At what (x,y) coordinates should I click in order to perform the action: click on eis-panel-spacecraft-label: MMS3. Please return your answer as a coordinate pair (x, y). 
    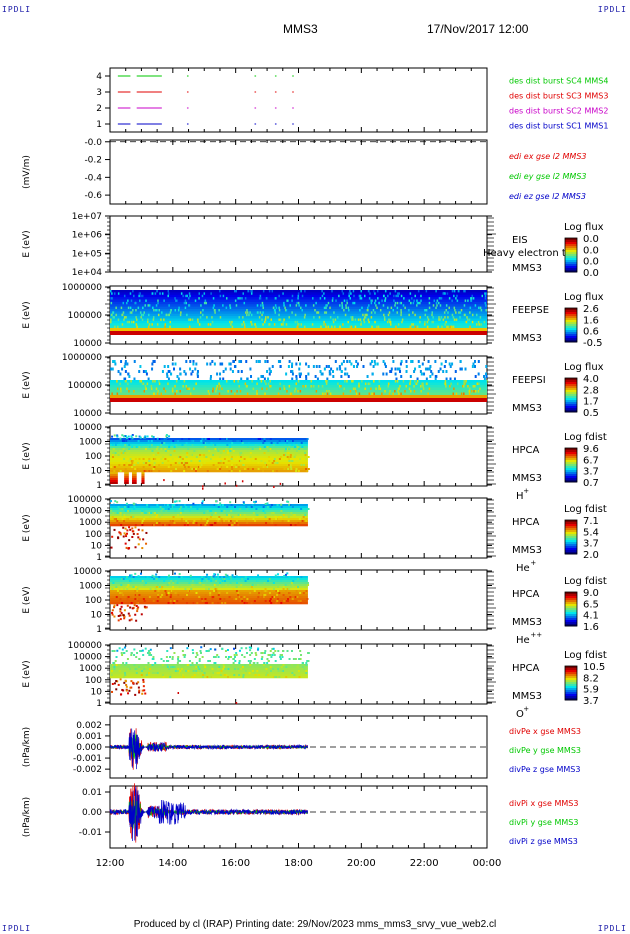
    Looking at the image, I should click on (527, 268).